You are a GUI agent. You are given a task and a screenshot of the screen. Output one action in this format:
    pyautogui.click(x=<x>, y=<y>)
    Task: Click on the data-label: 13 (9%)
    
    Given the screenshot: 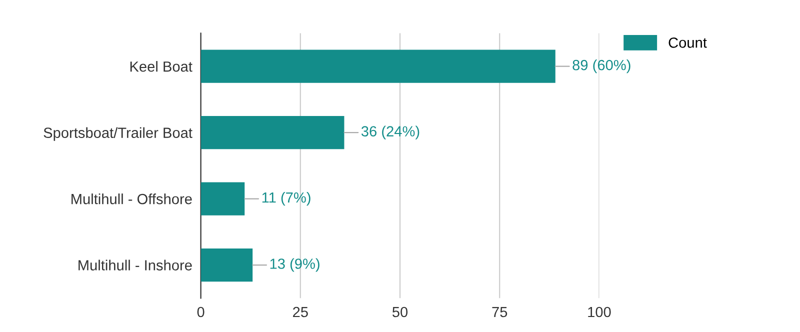 What is the action you would take?
    pyautogui.click(x=295, y=265)
    